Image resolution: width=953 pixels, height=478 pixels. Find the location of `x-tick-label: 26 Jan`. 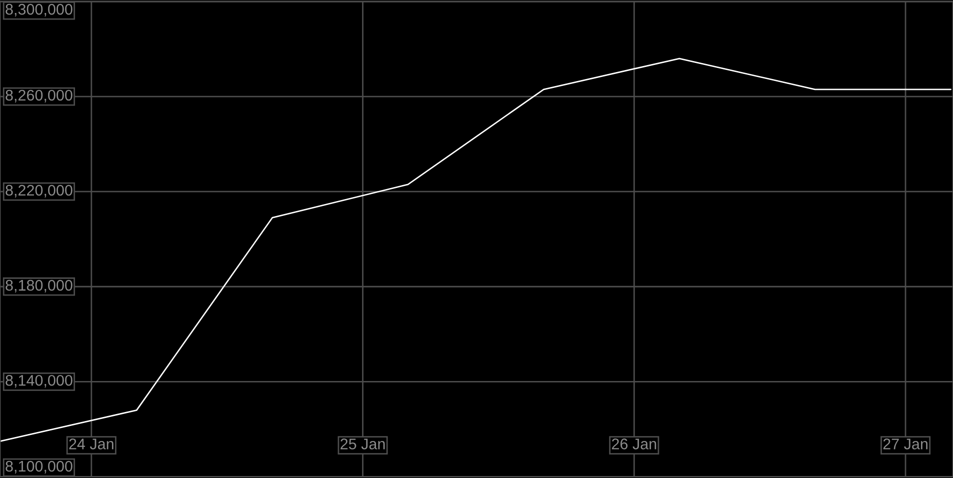

x-tick-label: 26 Jan is located at coordinates (634, 444).